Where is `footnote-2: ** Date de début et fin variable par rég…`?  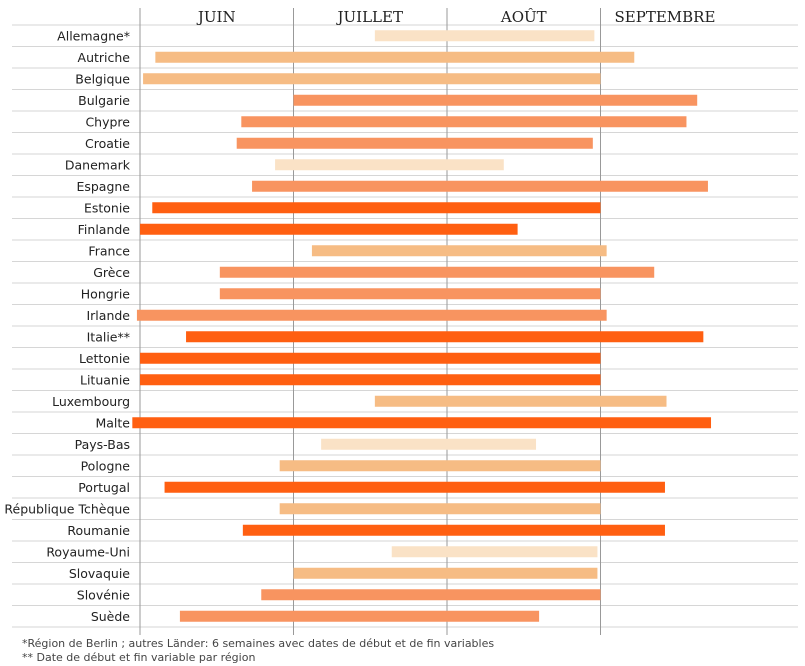 footnote-2: ** Date de début et fin variable par rég… is located at coordinates (139, 657).